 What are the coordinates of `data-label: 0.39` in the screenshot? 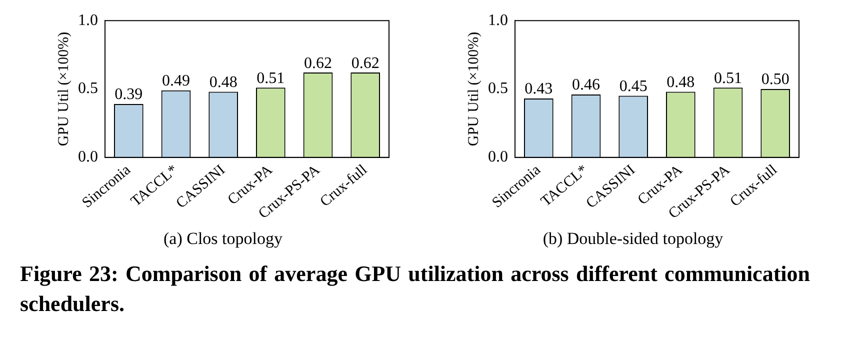 It's located at (128, 95).